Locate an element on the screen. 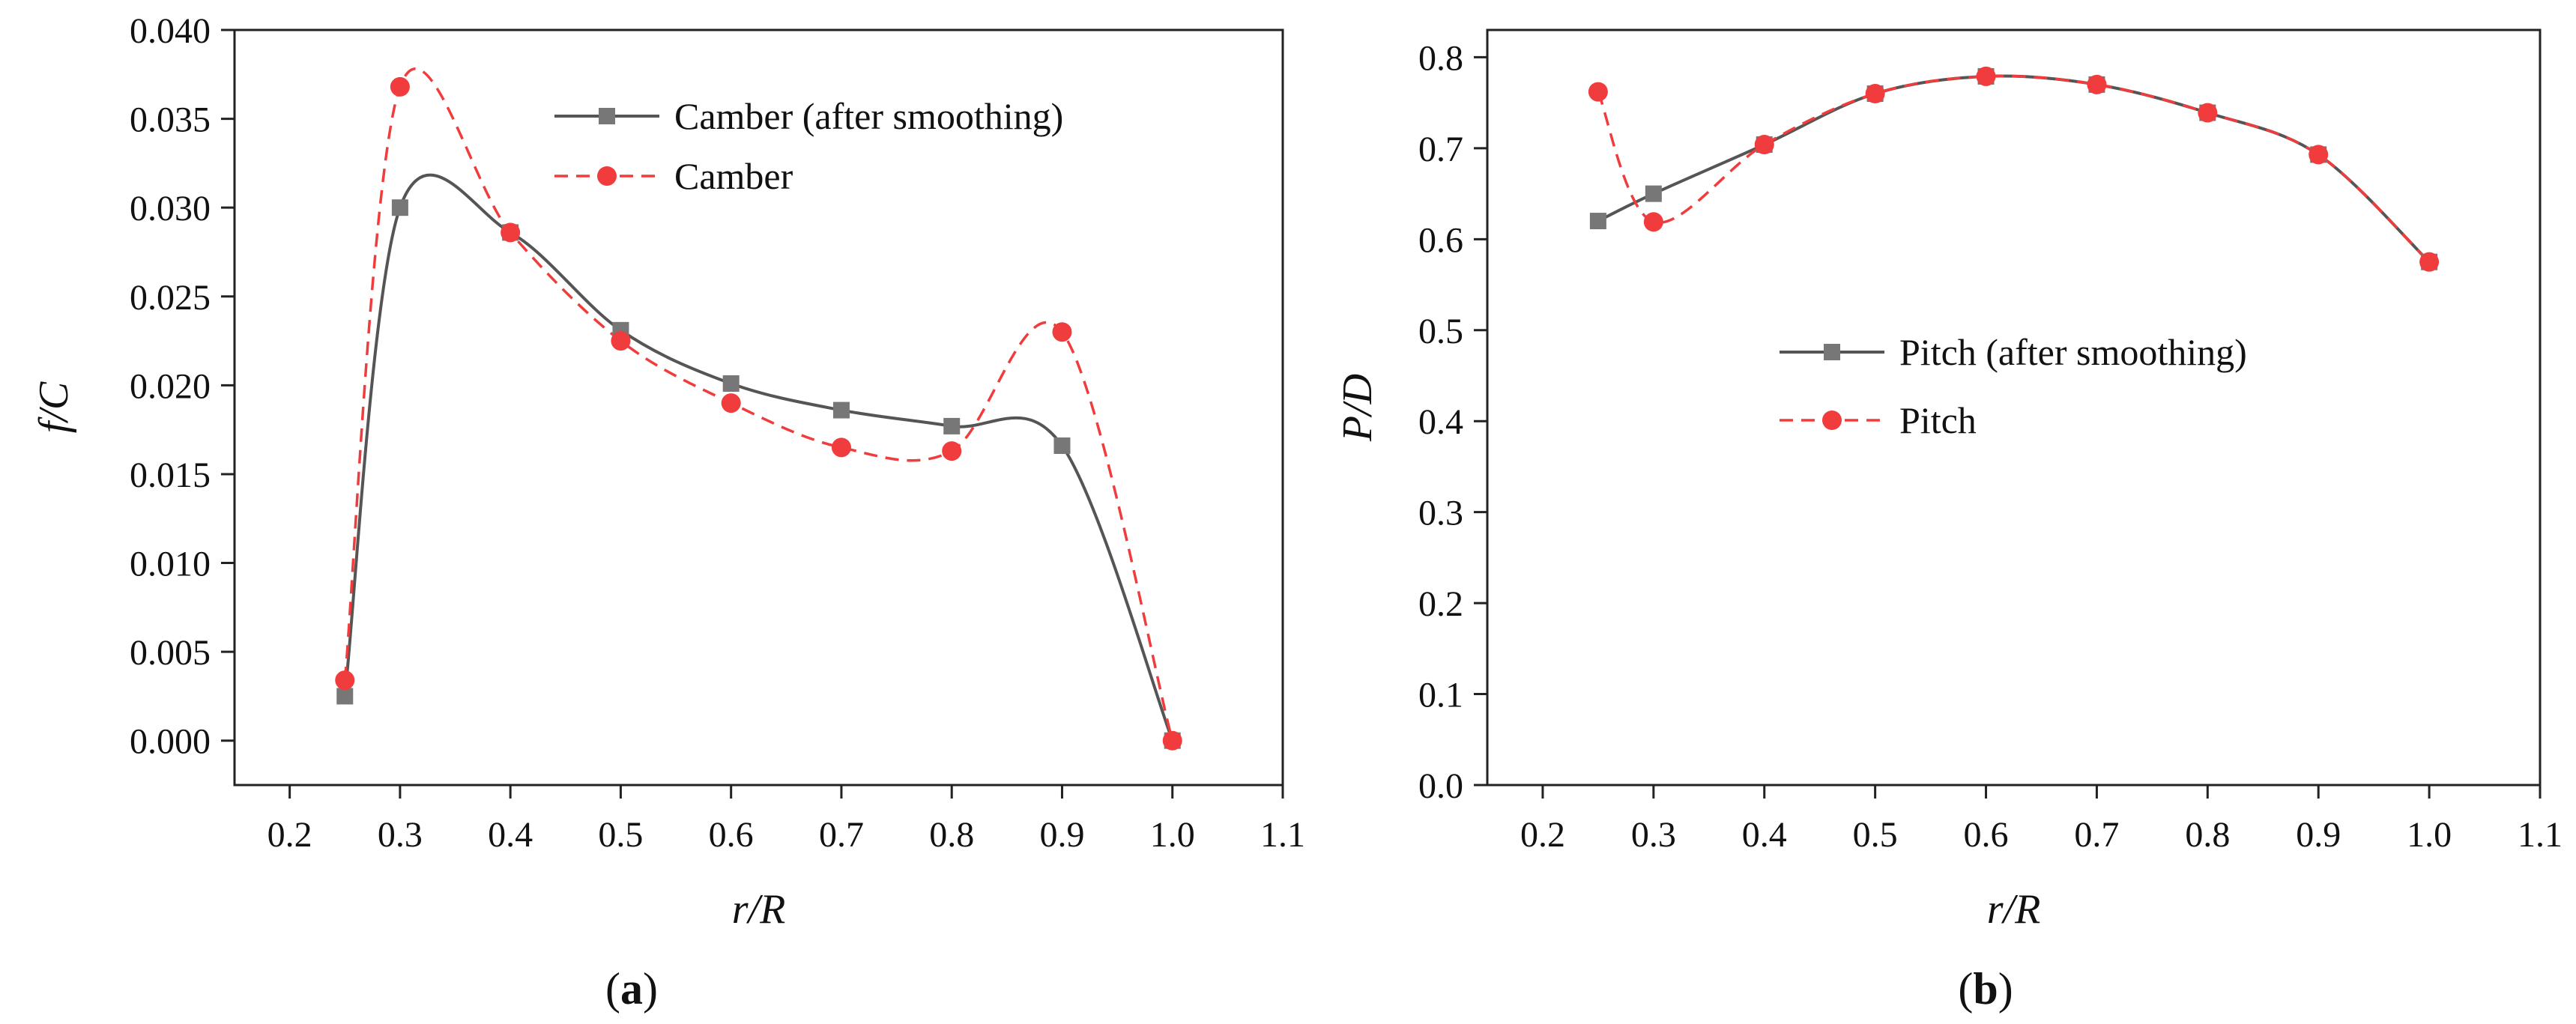  legend: Pitch (after smoothing) Pitch is located at coordinates (2013, 386).